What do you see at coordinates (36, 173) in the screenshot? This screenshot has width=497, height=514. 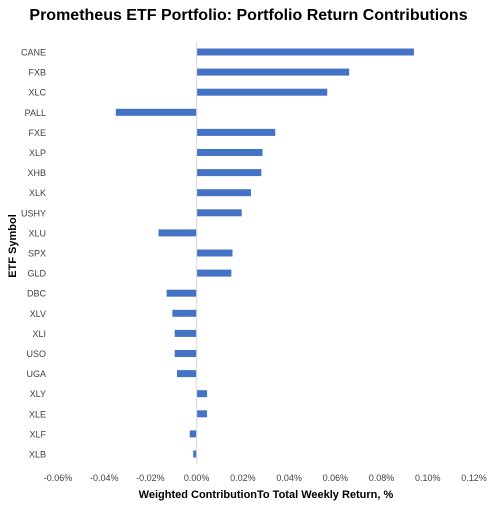 I see `y-tick-label-xhb: XHB` at bounding box center [36, 173].